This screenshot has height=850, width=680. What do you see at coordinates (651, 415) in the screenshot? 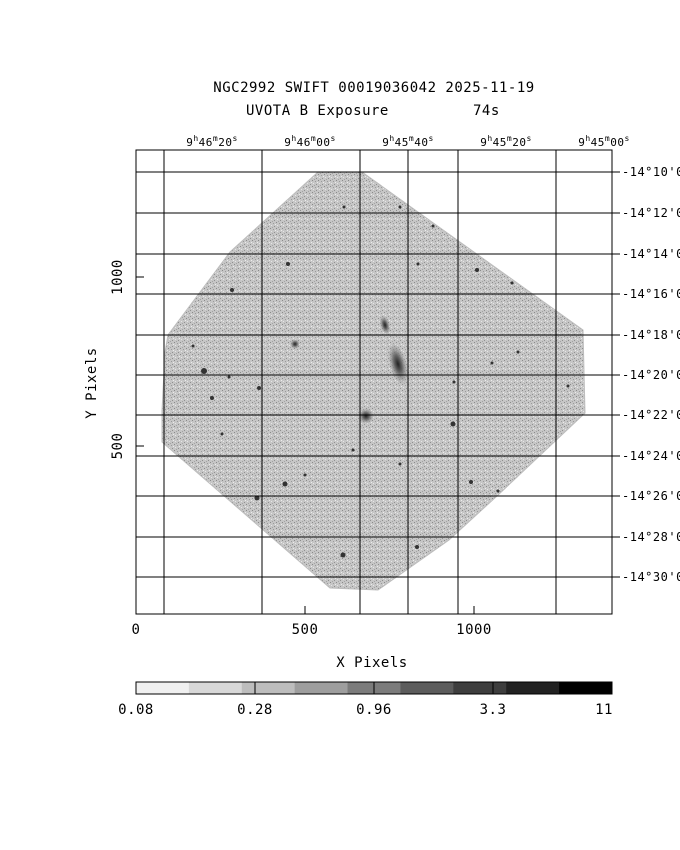
I see `dec-tick-label: -14°22'0` at bounding box center [651, 415].